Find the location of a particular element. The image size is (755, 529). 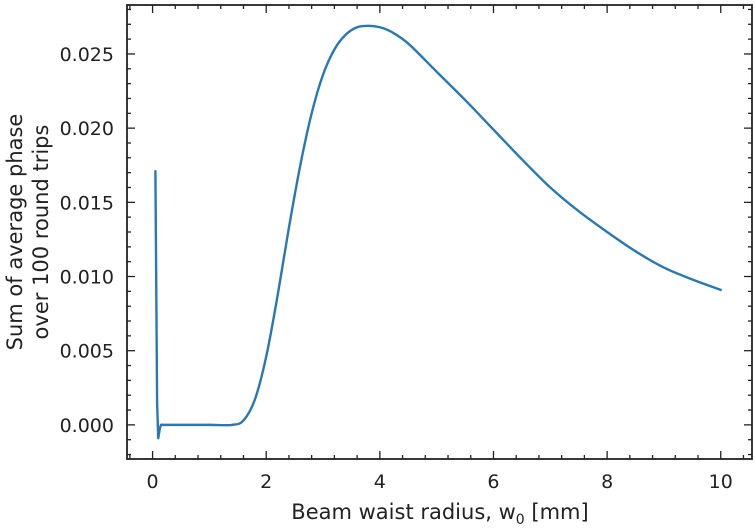

x-axis-title-subscript: 0 is located at coordinates (520, 520).